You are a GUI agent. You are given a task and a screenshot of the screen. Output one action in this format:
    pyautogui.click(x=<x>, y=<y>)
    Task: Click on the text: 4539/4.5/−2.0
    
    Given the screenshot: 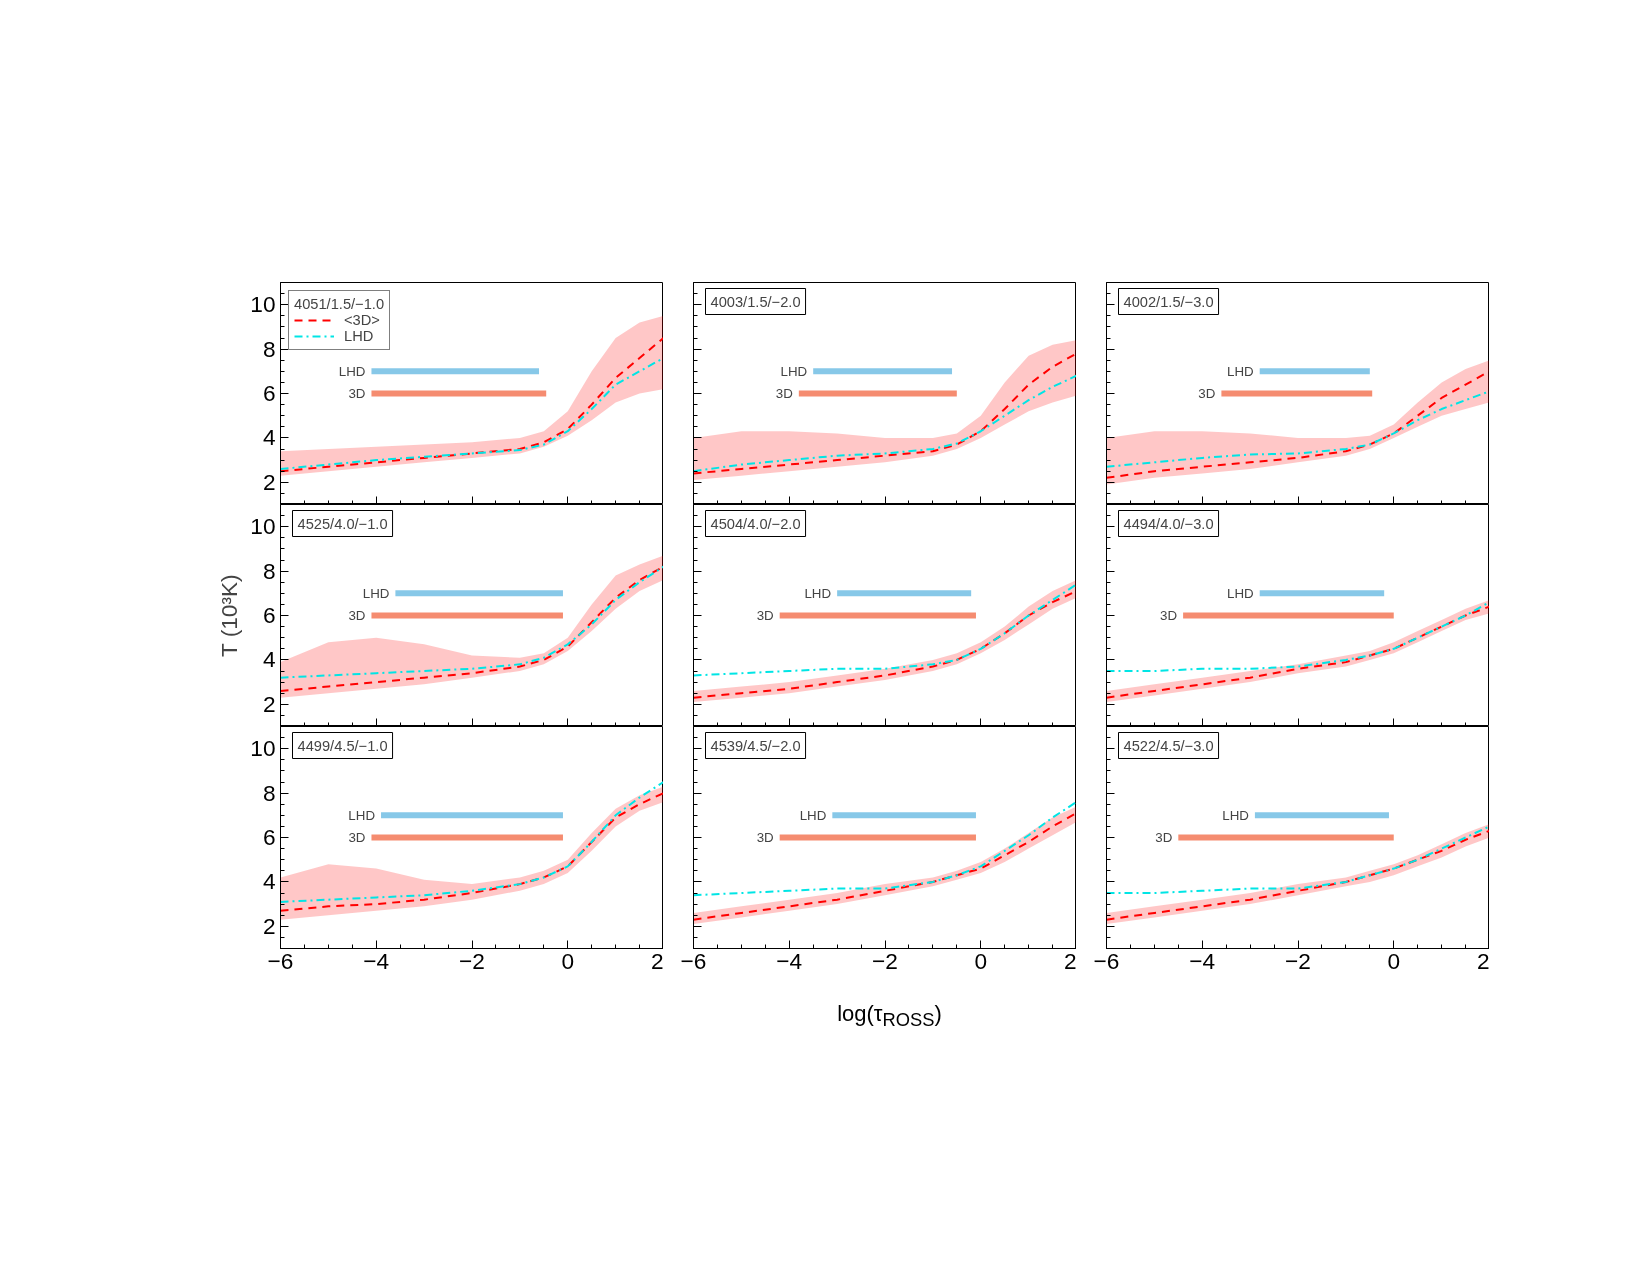 What is the action you would take?
    pyautogui.click(x=755, y=745)
    